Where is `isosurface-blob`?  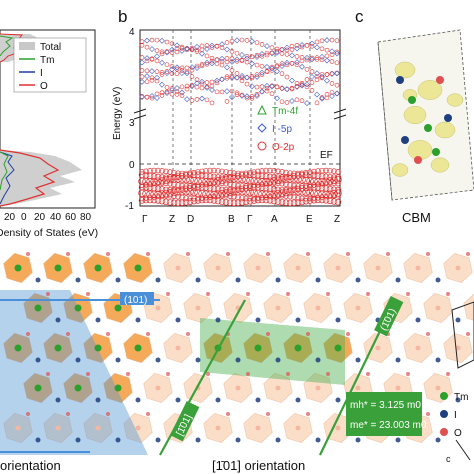
isosurface-blob is located at coordinates (415, 115).